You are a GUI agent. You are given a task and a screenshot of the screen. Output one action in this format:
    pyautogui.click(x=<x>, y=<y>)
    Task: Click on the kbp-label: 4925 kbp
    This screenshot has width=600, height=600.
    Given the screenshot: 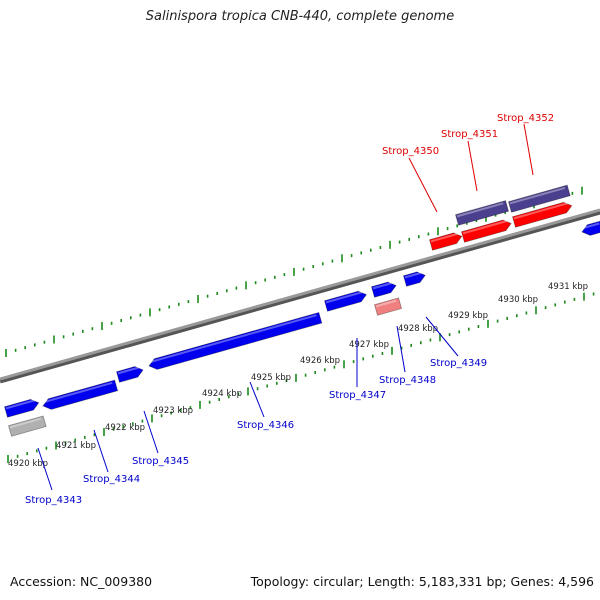 What is the action you would take?
    pyautogui.click(x=271, y=378)
    